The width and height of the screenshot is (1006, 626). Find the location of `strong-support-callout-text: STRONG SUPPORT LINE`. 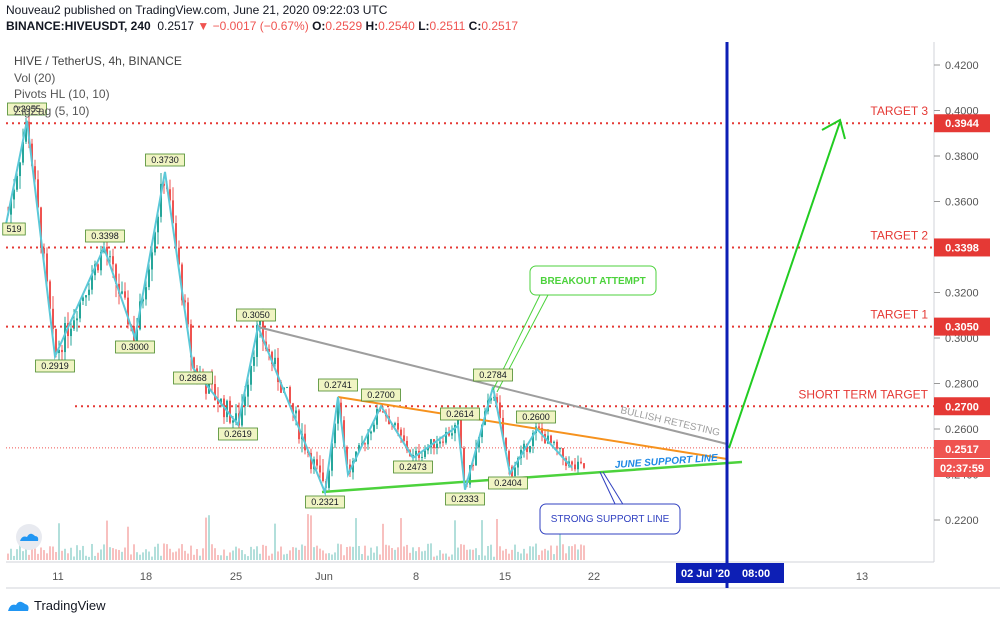

strong-support-callout-text: STRONG SUPPORT LINE is located at coordinates (610, 519).